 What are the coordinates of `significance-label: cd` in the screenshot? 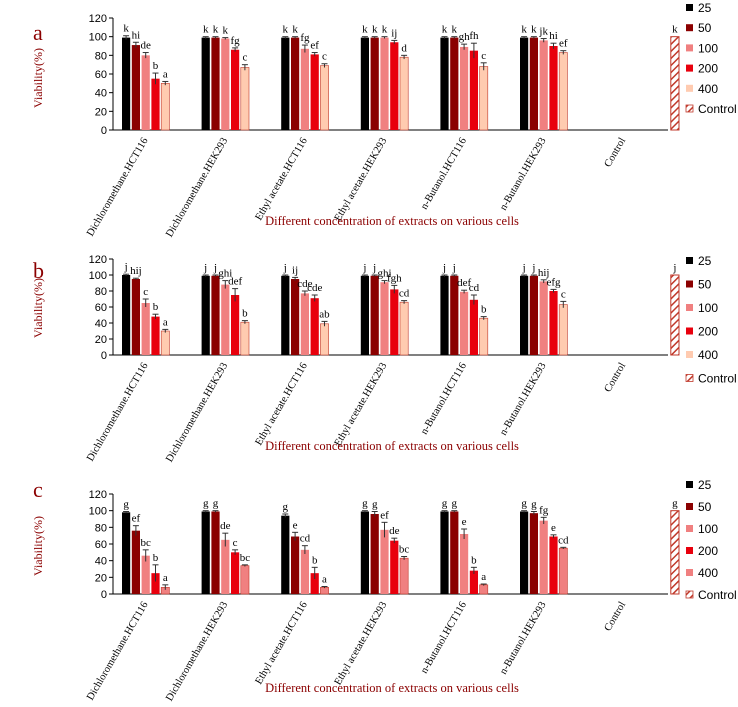 It's located at (474, 288).